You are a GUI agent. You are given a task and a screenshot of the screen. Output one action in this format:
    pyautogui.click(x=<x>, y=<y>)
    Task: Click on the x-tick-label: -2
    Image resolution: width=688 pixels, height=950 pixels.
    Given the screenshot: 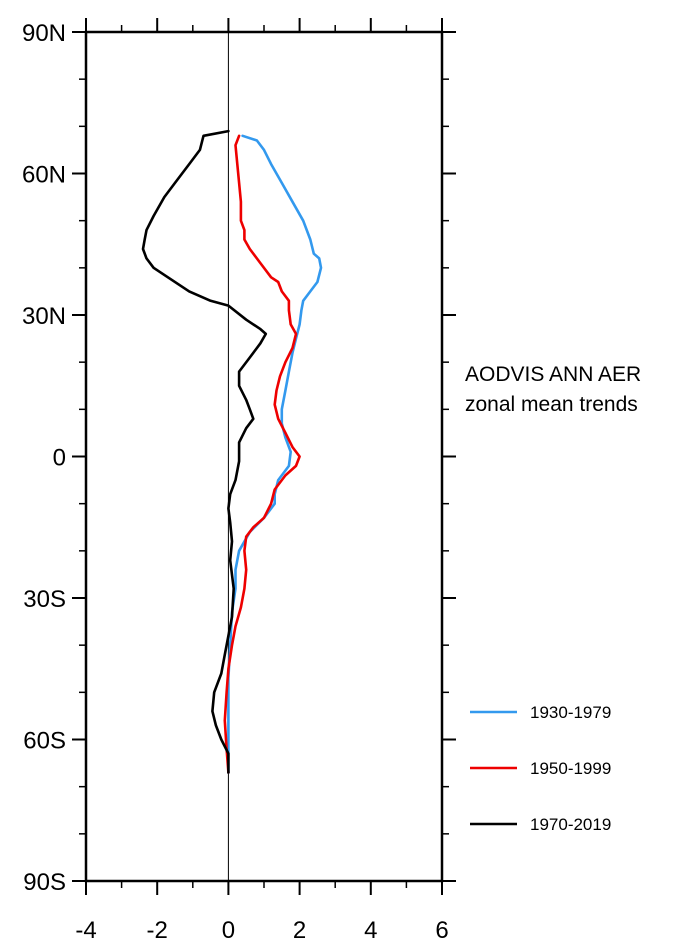 What is the action you would take?
    pyautogui.click(x=157, y=930)
    